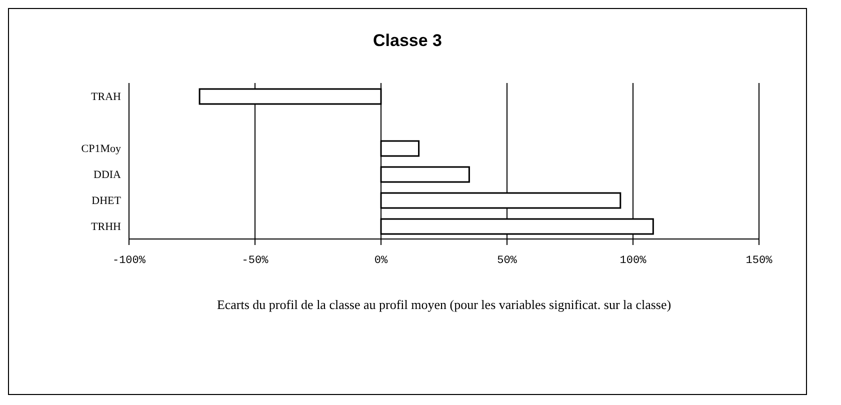 The height and width of the screenshot is (405, 841). I want to click on x-axis-title: Ecarts du profil de la classe au profil moyen (pour les variables significat. sur la classe), so click(444, 304).